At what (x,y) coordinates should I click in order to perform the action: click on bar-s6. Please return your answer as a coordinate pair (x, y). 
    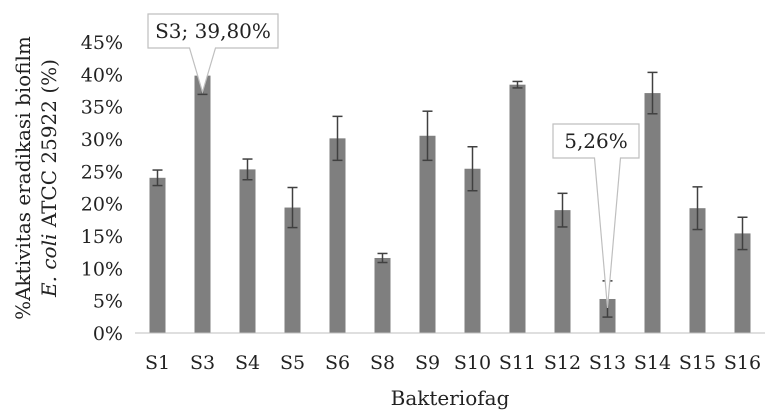
    Looking at the image, I should click on (337, 235).